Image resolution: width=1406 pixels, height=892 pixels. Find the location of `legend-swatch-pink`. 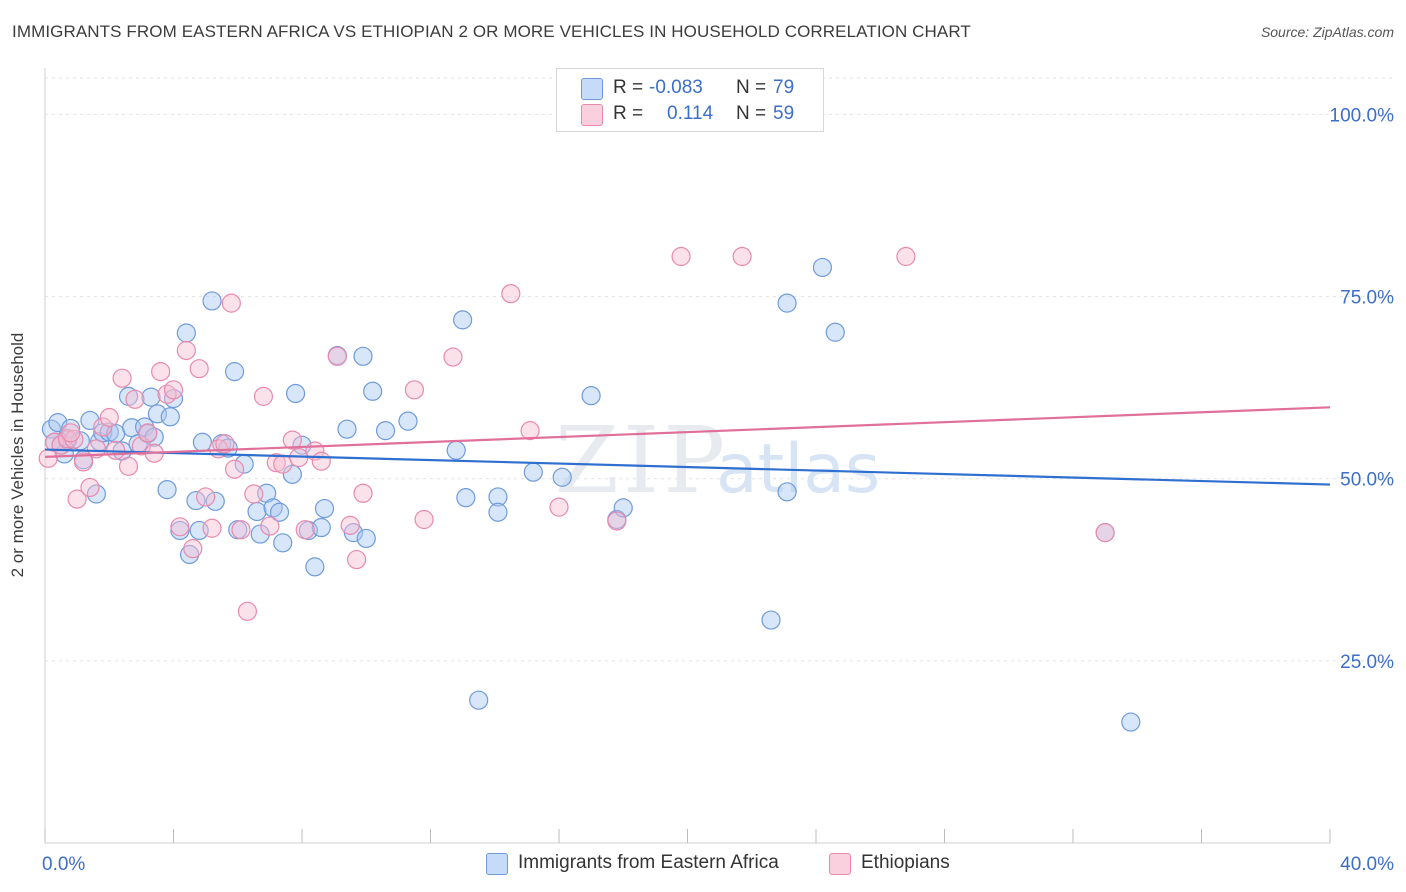

legend-swatch-pink is located at coordinates (592, 115).